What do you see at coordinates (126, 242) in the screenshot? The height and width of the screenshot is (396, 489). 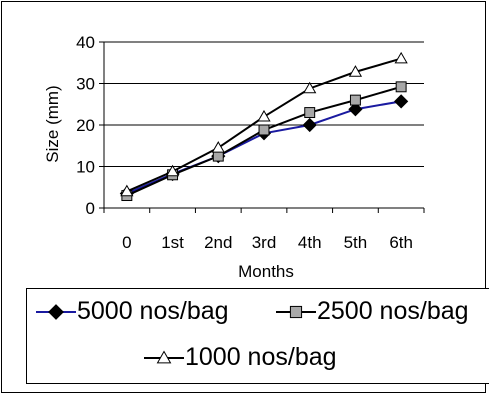 I see `x-tick-label: 0` at bounding box center [126, 242].